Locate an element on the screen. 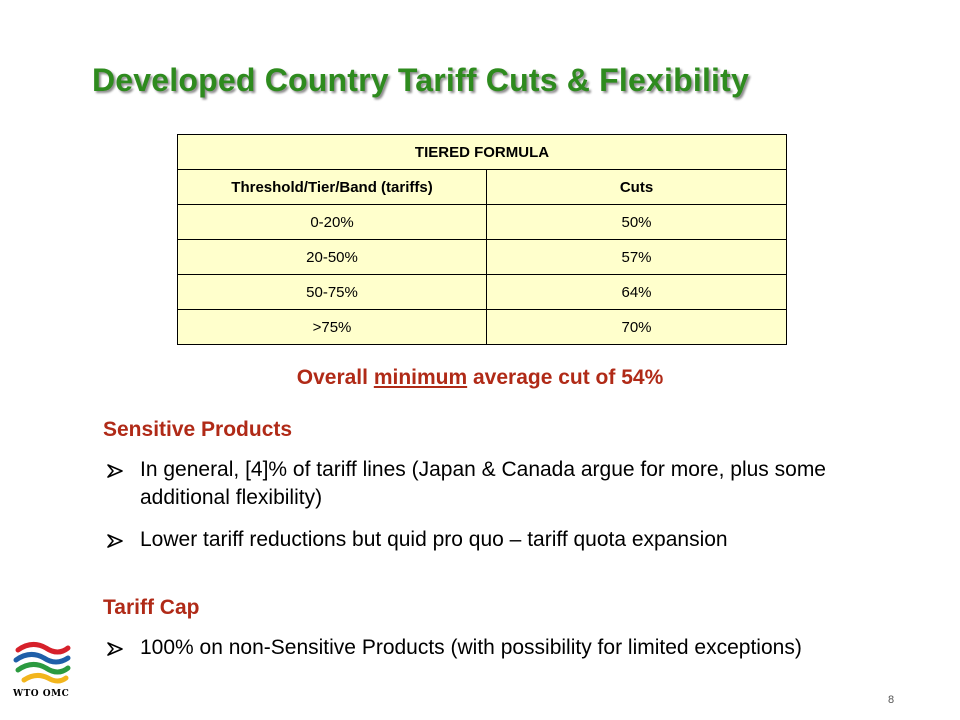 This screenshot has width=960, height=720. table-title-row: TIERED FORMULA is located at coordinates (482, 152).